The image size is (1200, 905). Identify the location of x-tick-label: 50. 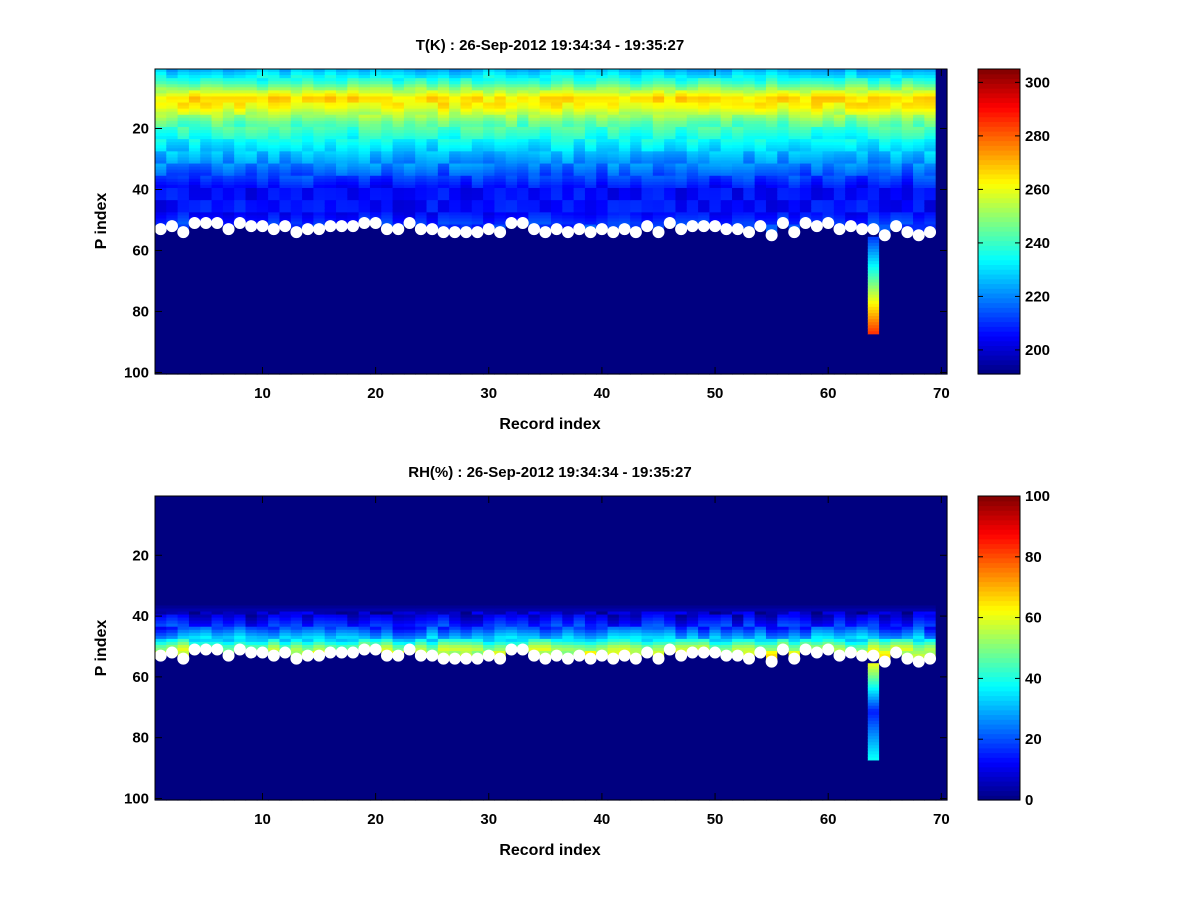
(715, 393).